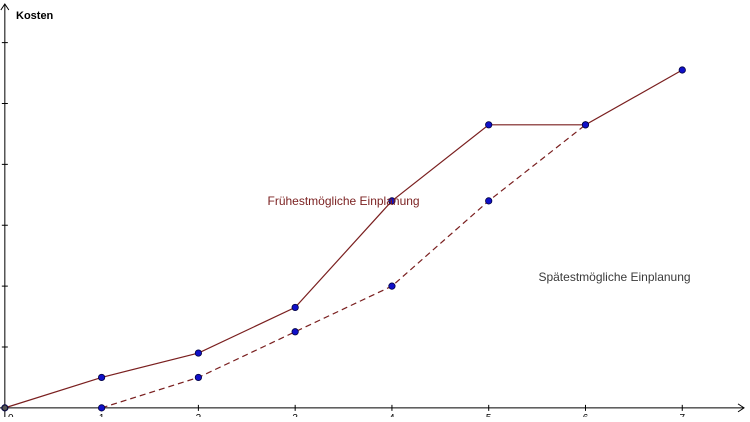 This screenshot has width=750, height=422. What do you see at coordinates (199, 415) in the screenshot?
I see `x-tick-label: 2` at bounding box center [199, 415].